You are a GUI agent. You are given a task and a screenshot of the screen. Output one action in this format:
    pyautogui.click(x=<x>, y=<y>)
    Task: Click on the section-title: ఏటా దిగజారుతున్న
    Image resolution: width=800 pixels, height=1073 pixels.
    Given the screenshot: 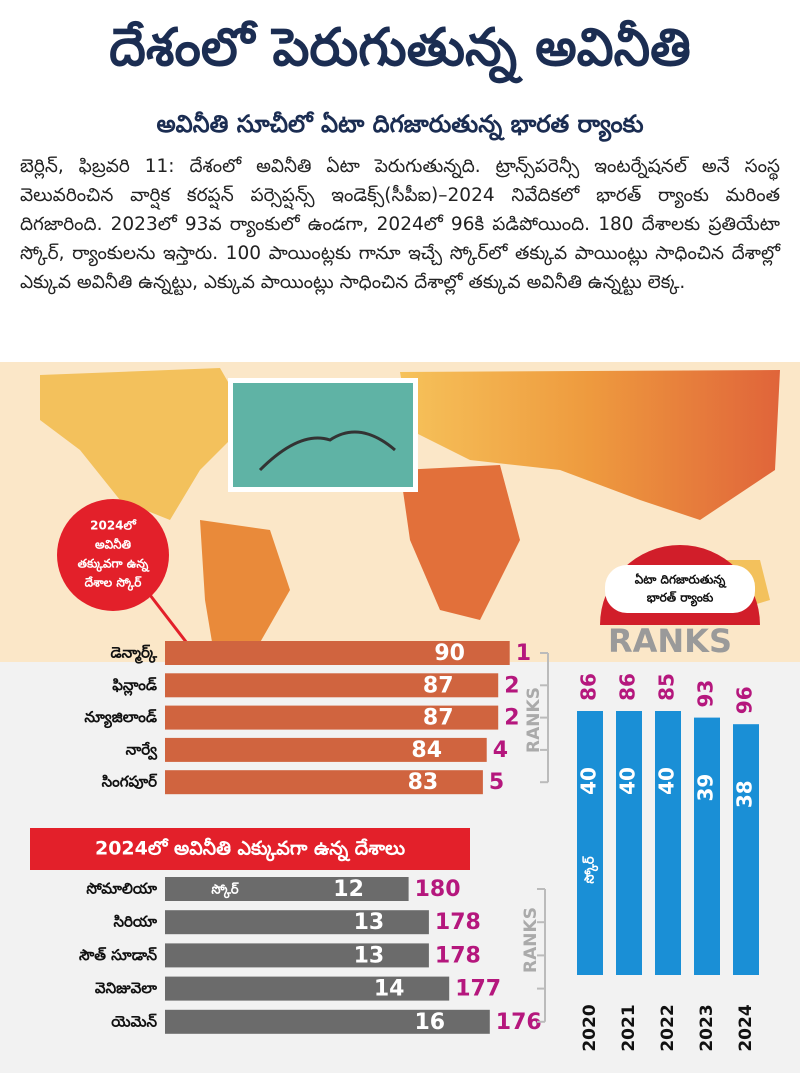 What is the action you would take?
    pyautogui.click(x=681, y=581)
    